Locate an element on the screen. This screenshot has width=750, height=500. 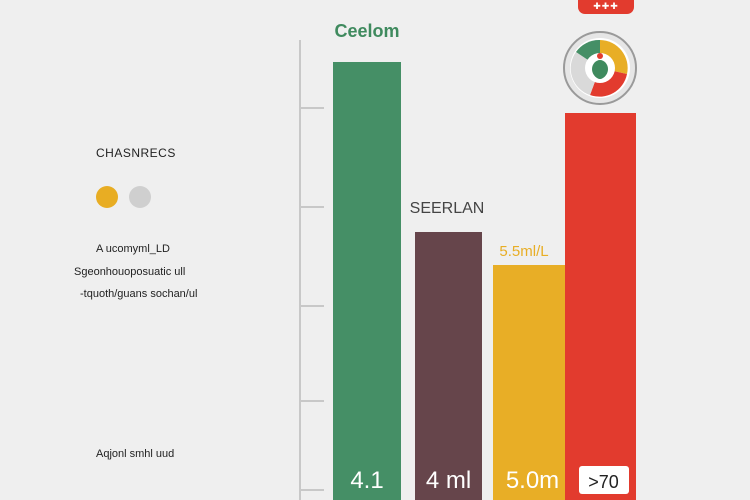
value-label-3: >70 is located at coordinates (603, 482).